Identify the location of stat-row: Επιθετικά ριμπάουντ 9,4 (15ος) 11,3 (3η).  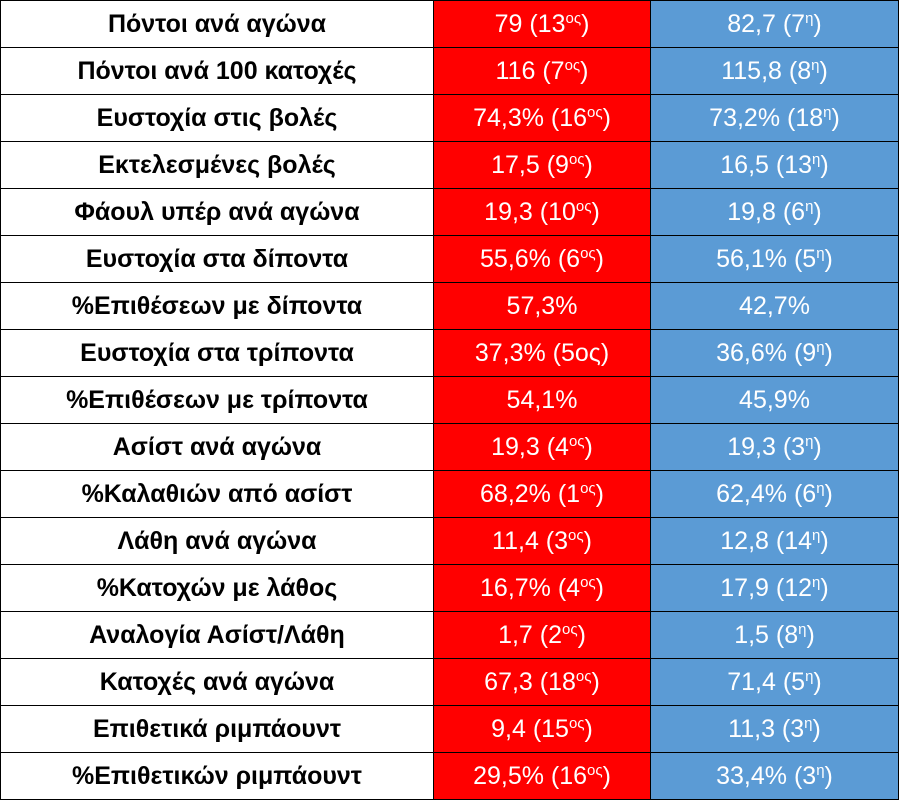
(449, 729).